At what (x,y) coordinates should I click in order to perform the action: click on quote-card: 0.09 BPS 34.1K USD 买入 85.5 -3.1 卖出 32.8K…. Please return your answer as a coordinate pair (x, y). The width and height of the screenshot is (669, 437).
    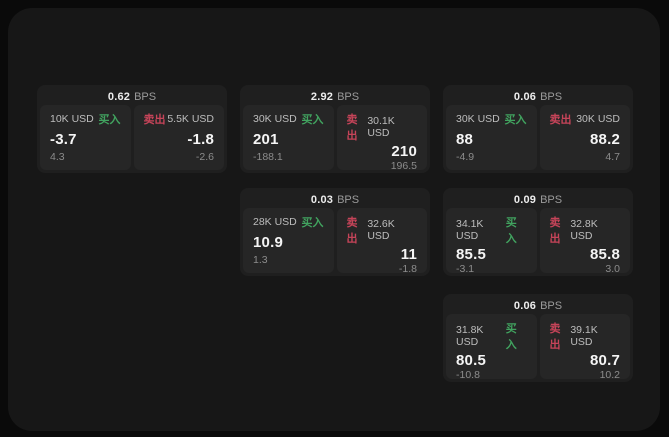
    Looking at the image, I should click on (538, 232).